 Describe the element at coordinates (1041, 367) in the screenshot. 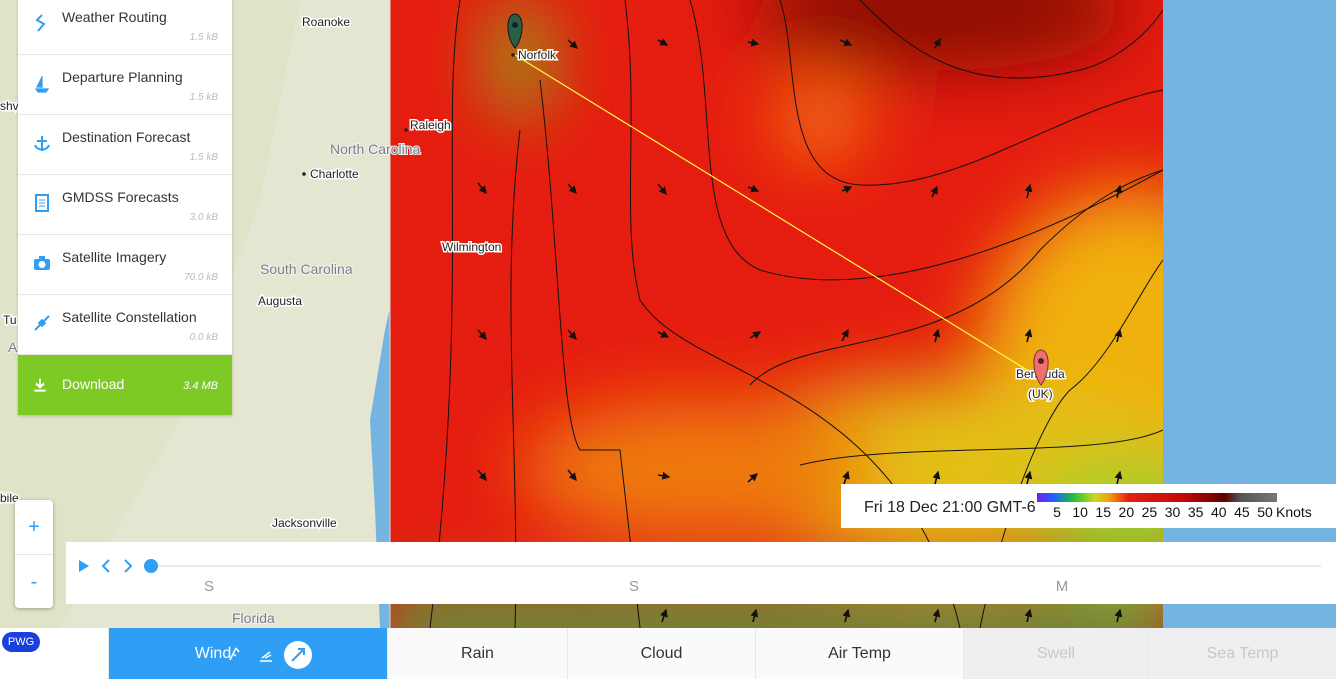

I see `destination-pin` at that location.